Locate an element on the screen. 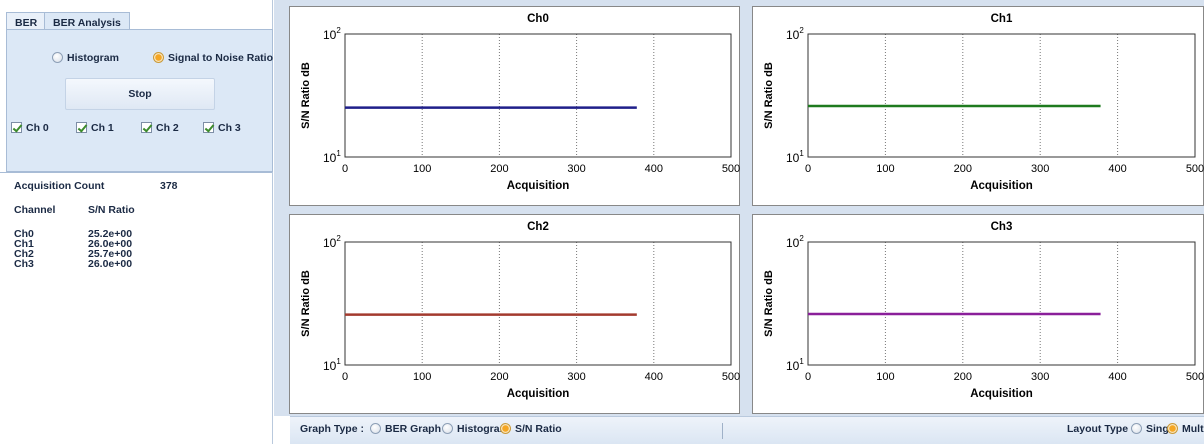  layout-type-label: Layout Type : is located at coordinates (1101, 429).